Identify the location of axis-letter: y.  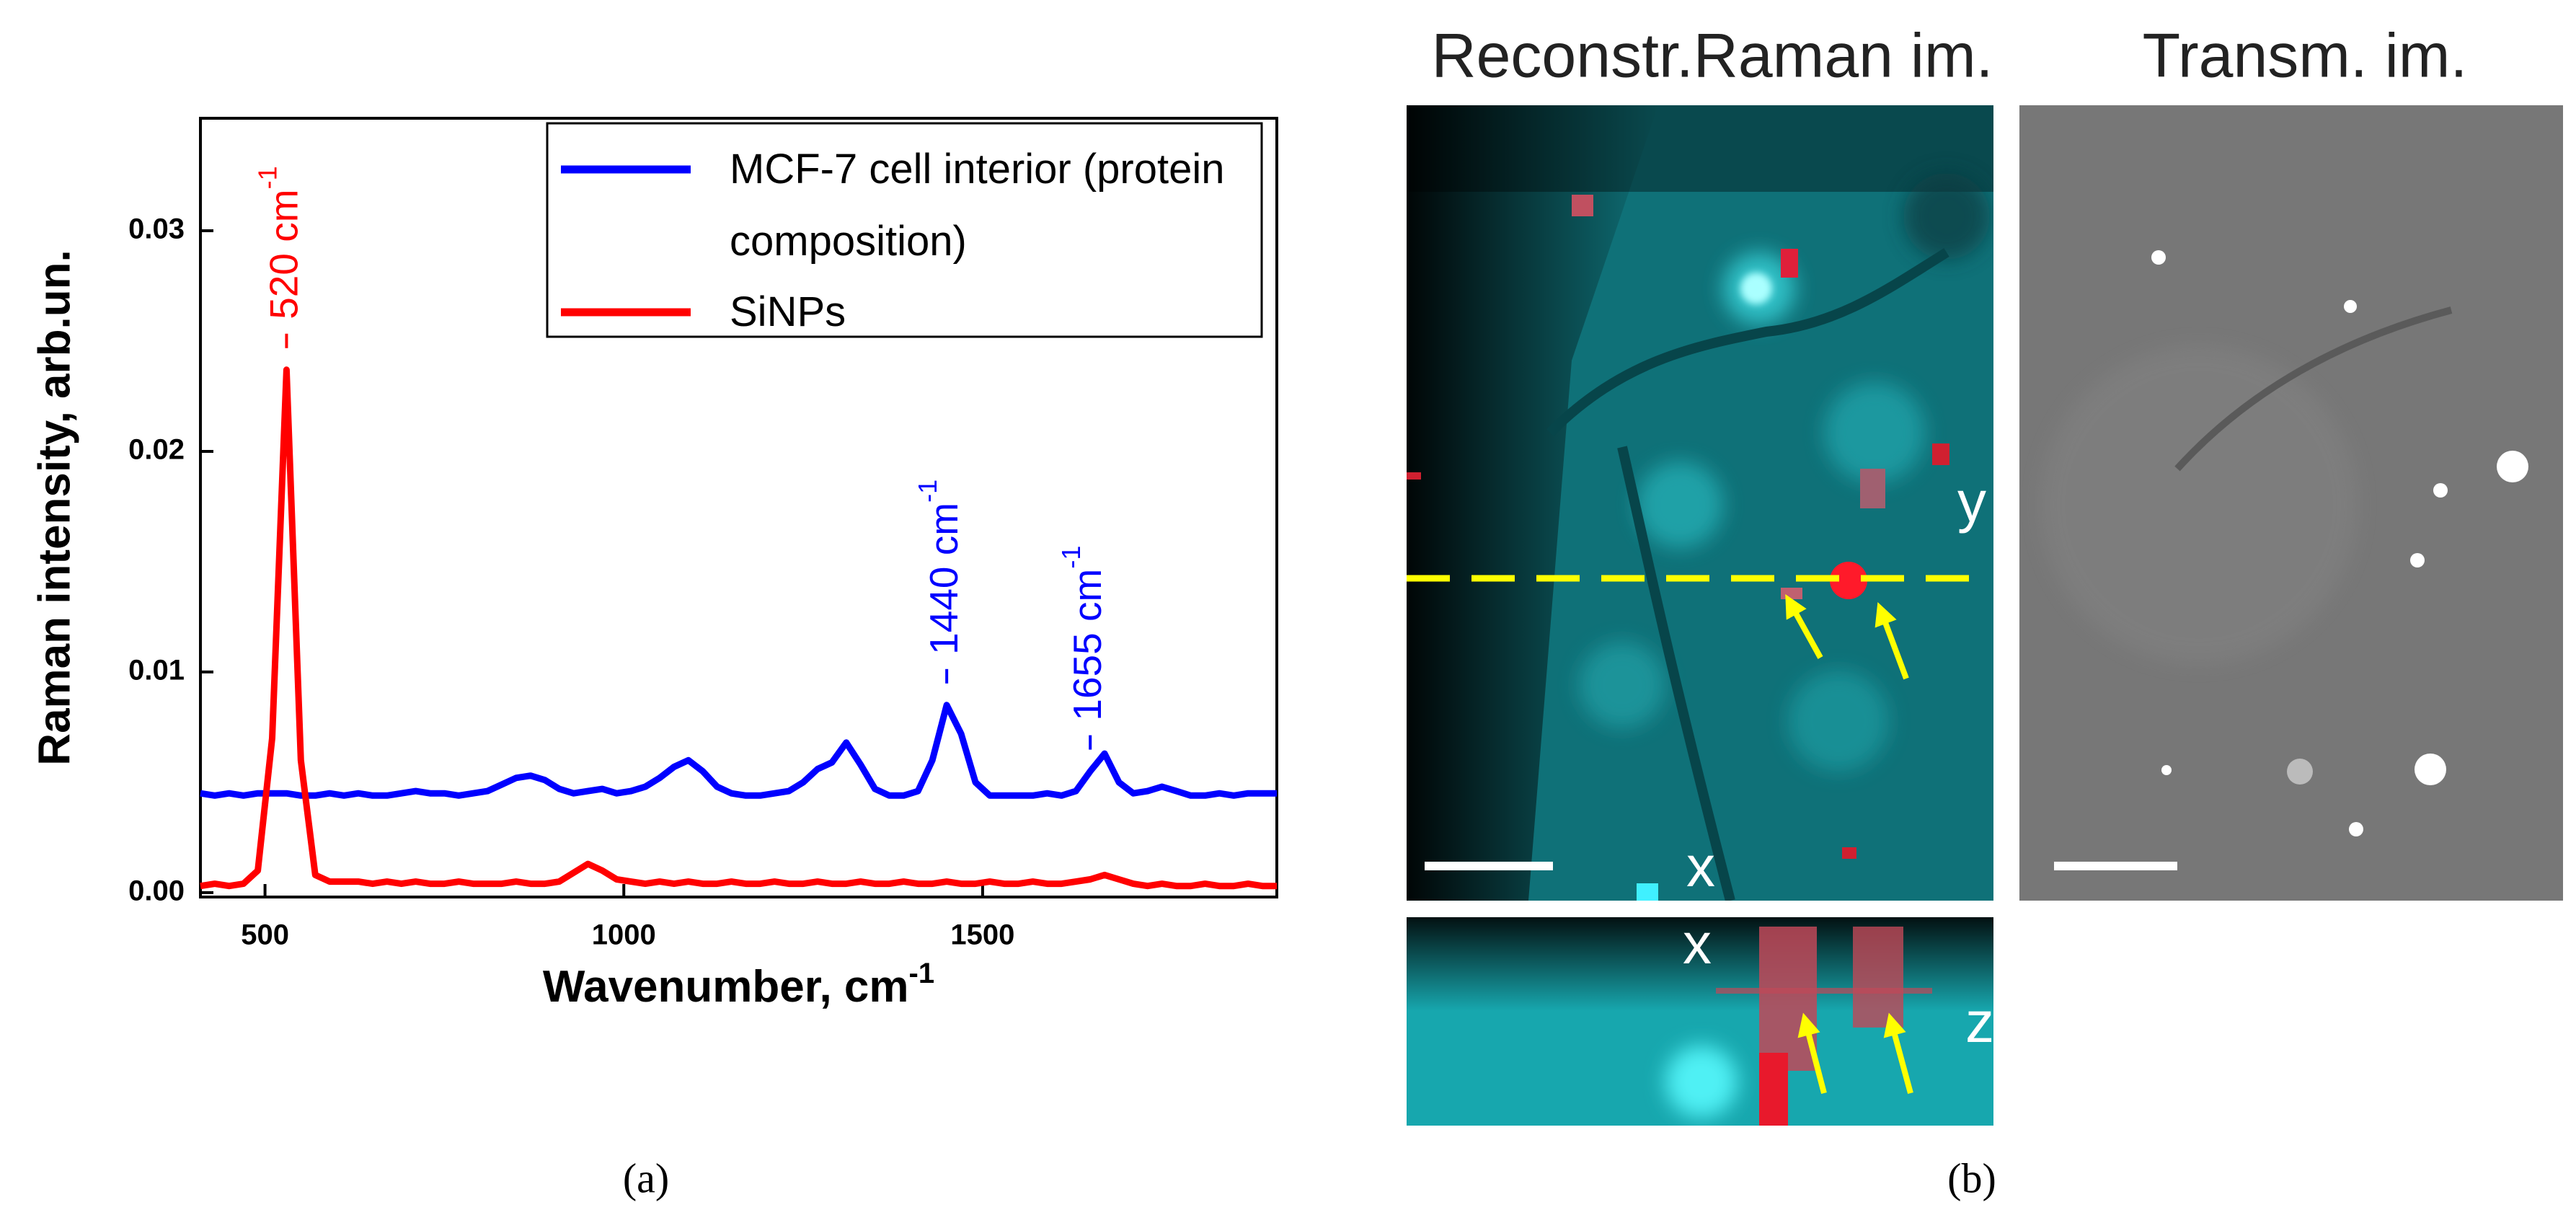
(1971, 502).